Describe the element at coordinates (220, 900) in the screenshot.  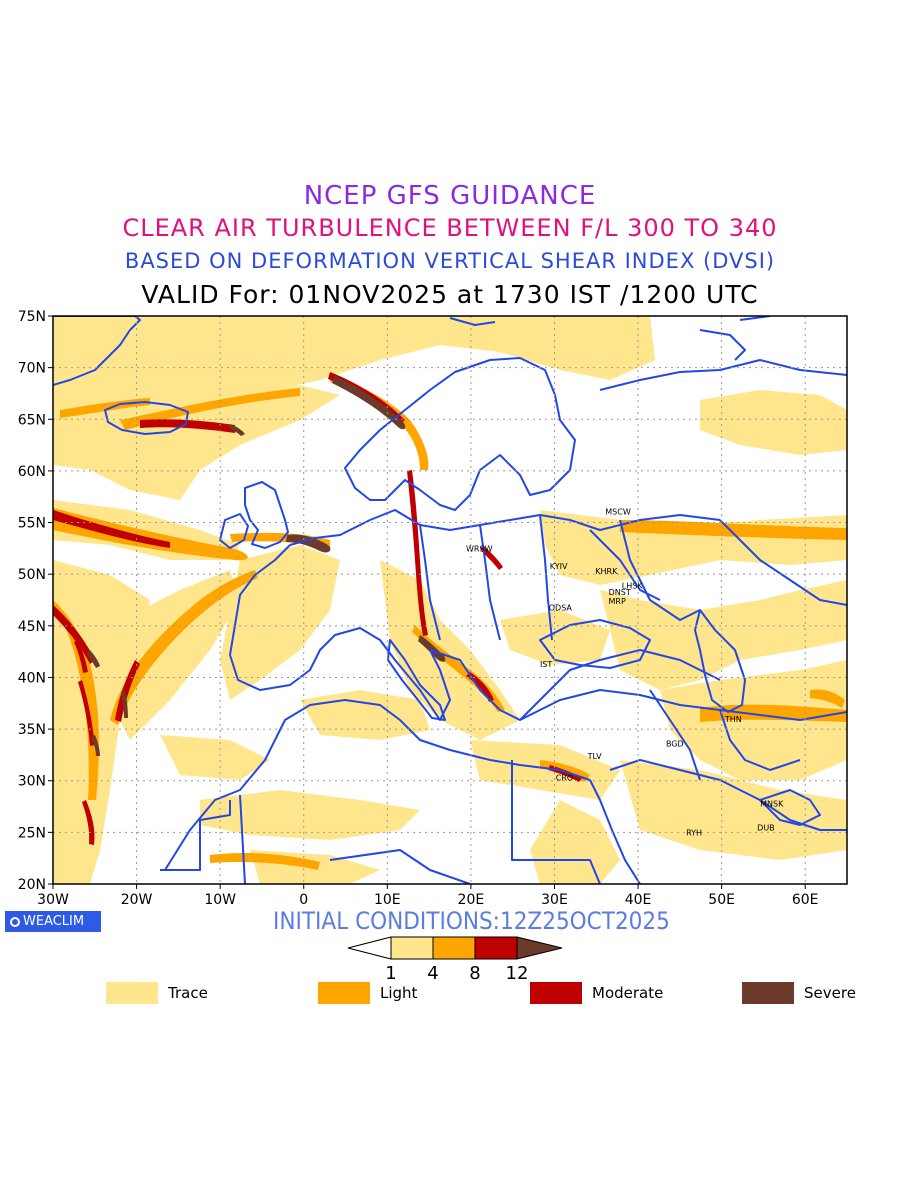
I see `lon-tick-label: 10W` at that location.